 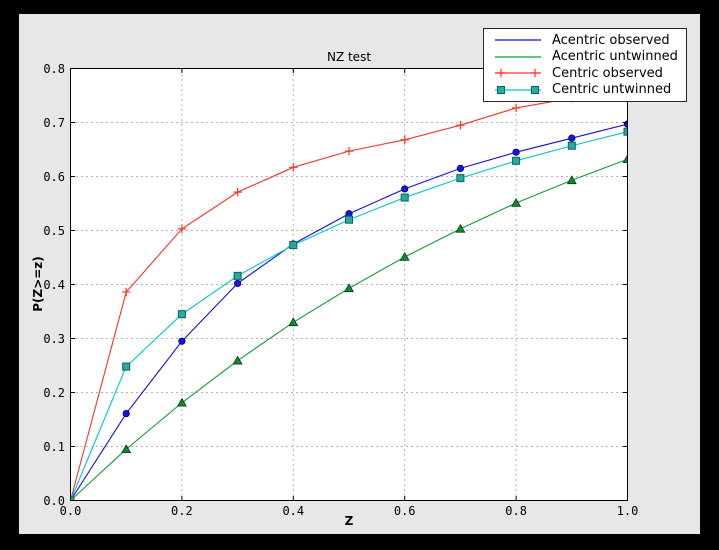 What do you see at coordinates (70, 511) in the screenshot?
I see `x-tick-label: 0.0` at bounding box center [70, 511].